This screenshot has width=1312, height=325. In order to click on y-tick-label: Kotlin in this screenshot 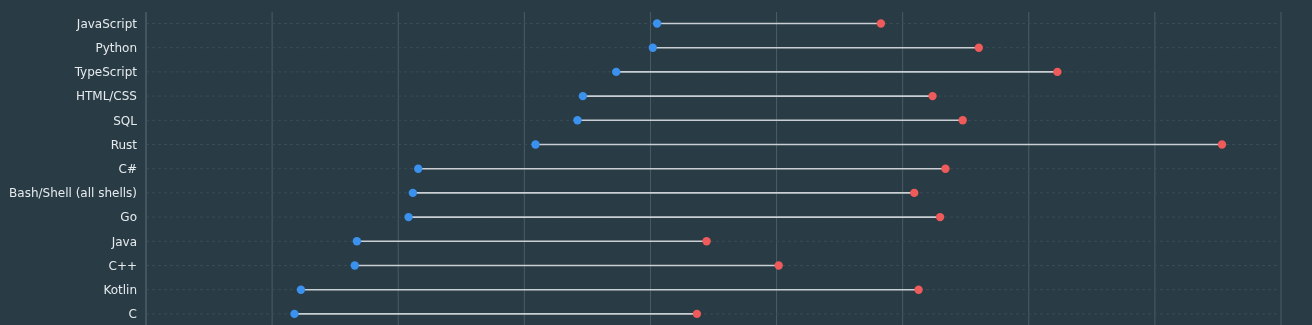, I will do `click(120, 289)`.